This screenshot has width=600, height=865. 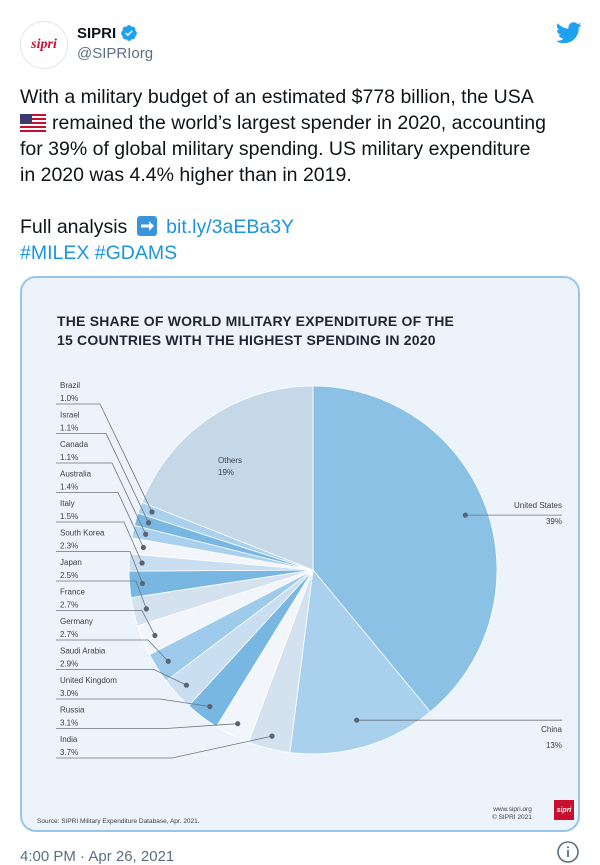 What do you see at coordinates (69, 457) in the screenshot?
I see `label-value-canada: 1.1%` at bounding box center [69, 457].